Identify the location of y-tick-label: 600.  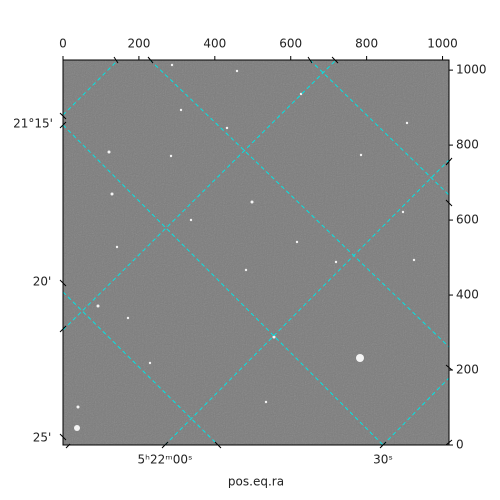
(467, 220).